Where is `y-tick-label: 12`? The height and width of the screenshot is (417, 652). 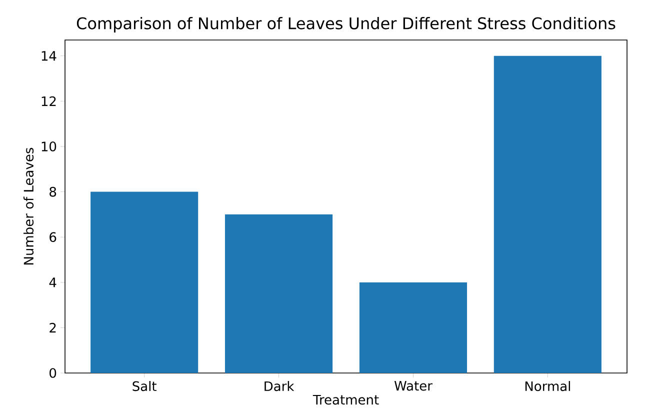
y-tick-label: 12 is located at coordinates (49, 101).